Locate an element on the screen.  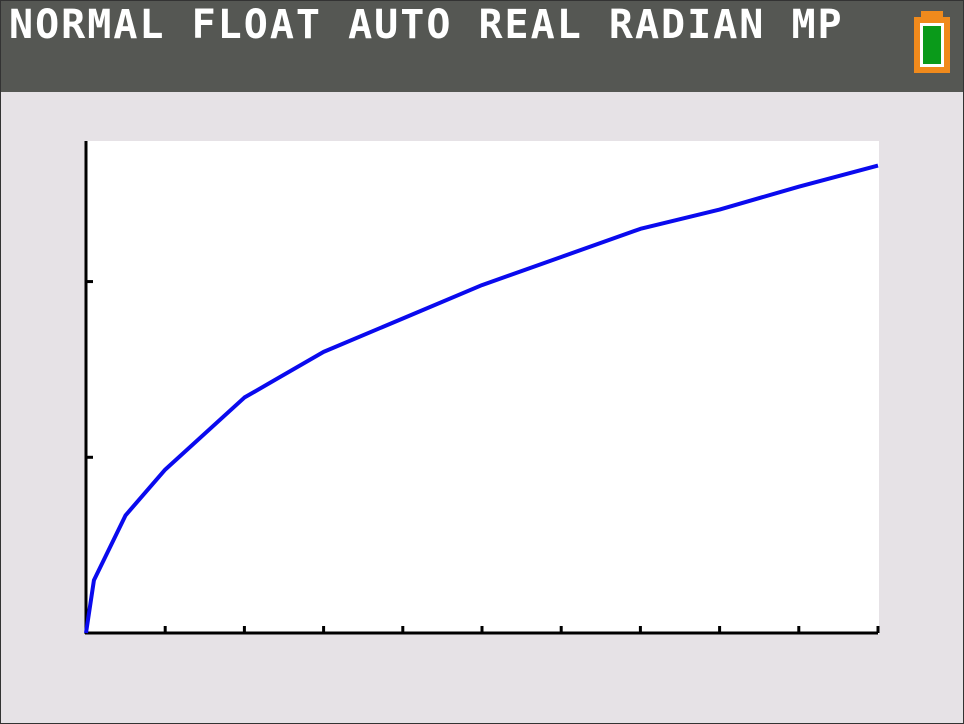
status-text: NORMAL FLOAT AUTO REAL RADIAN MP is located at coordinates (426, 25).